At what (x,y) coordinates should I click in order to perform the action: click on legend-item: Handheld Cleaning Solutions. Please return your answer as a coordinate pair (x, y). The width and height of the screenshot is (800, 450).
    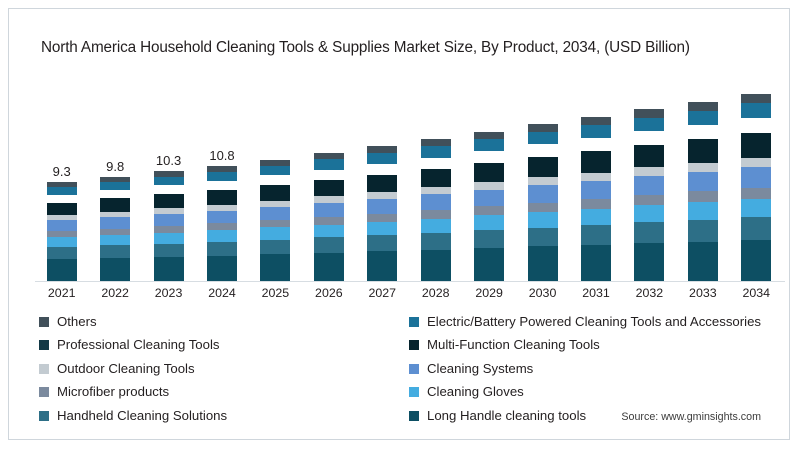
    Looking at the image, I should click on (133, 416).